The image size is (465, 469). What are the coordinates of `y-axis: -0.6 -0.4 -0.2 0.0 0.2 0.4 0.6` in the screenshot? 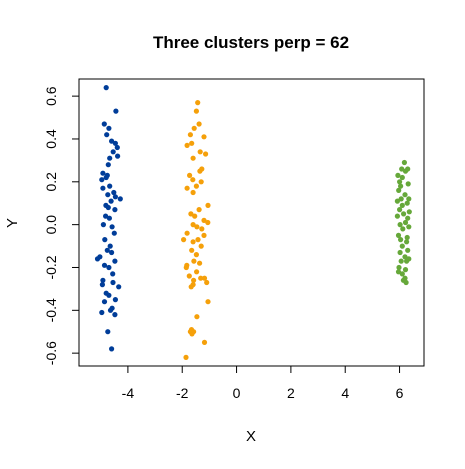 It's located at (61, 225).